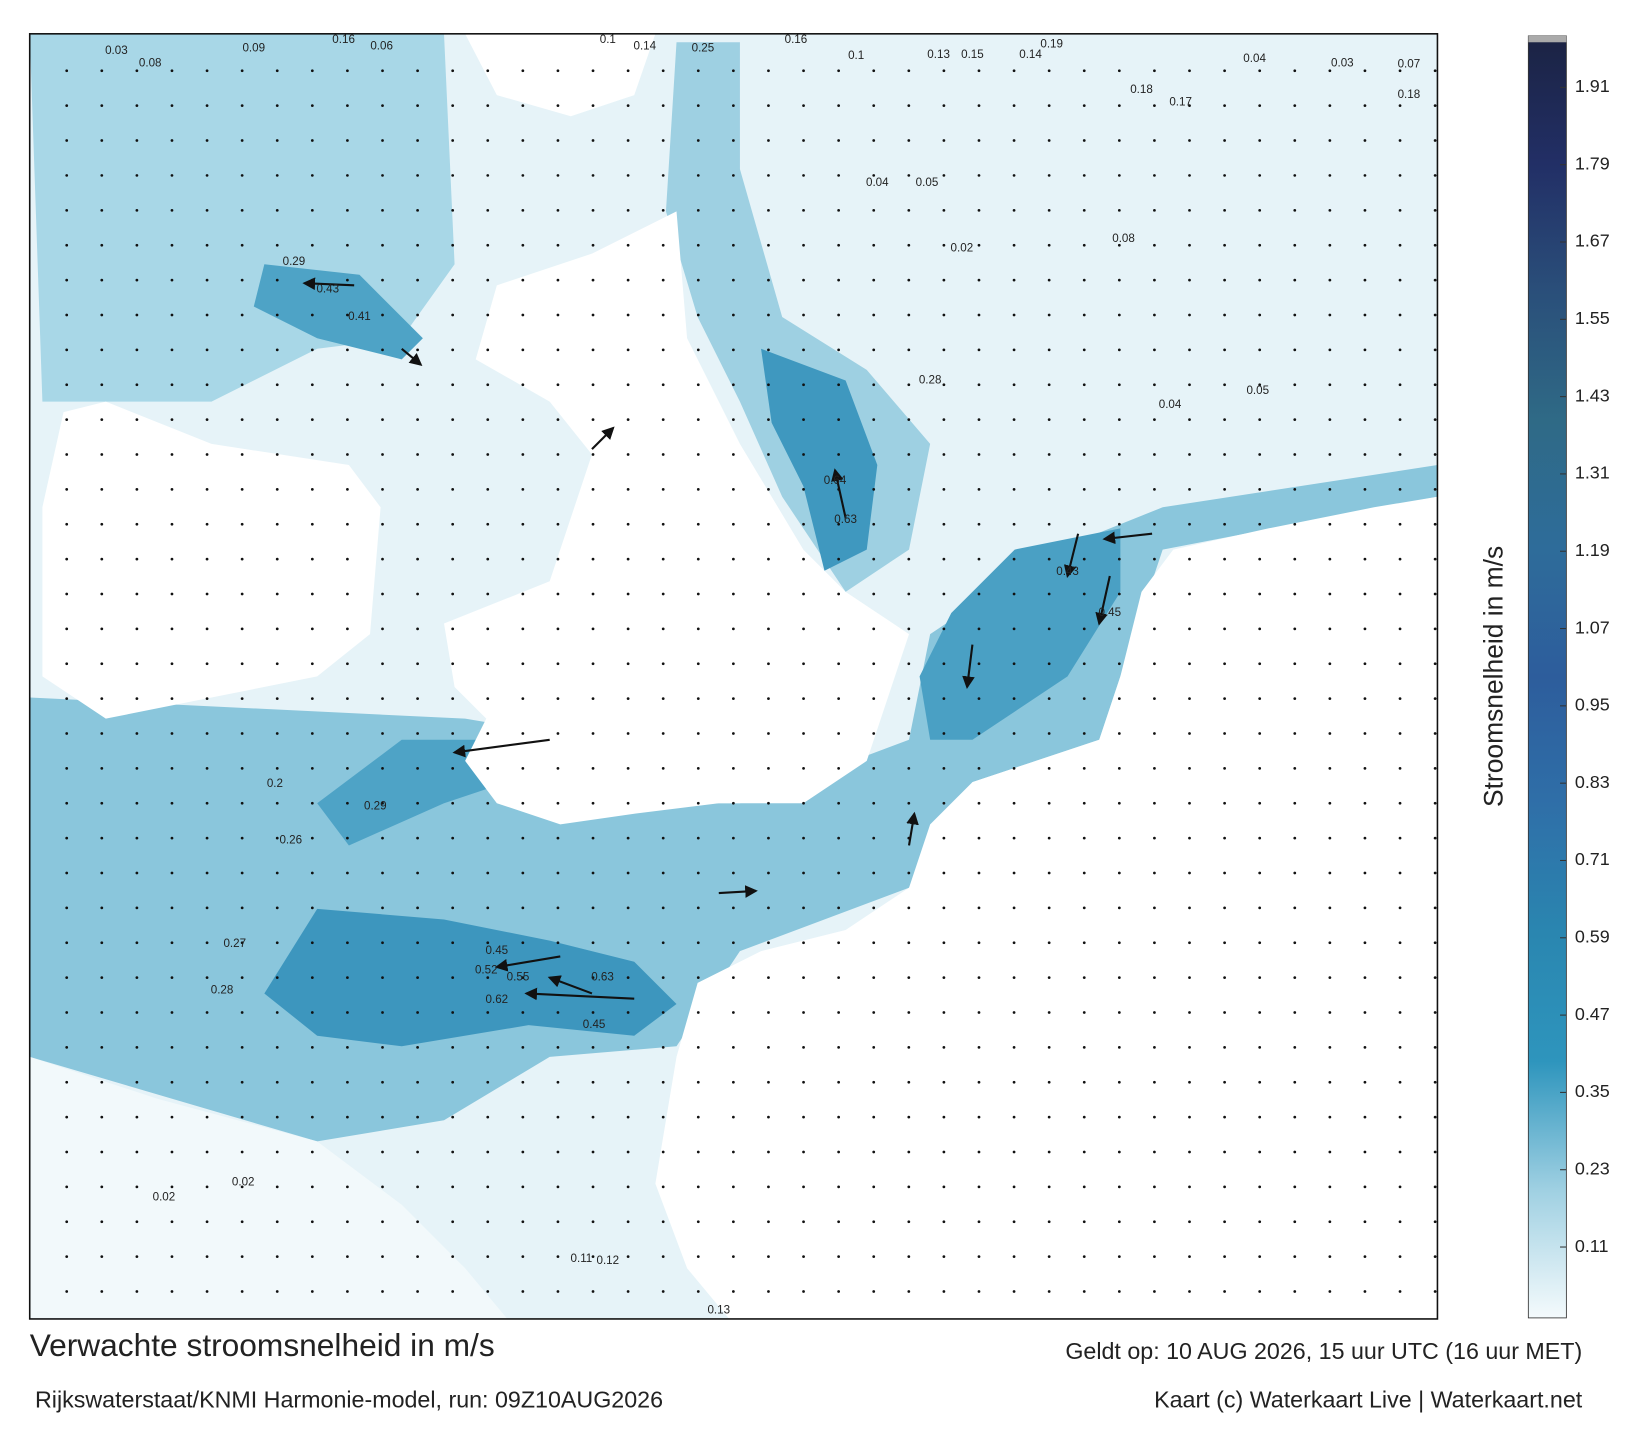 The width and height of the screenshot is (1650, 1450). I want to click on speed-label: 0.11, so click(582, 1258).